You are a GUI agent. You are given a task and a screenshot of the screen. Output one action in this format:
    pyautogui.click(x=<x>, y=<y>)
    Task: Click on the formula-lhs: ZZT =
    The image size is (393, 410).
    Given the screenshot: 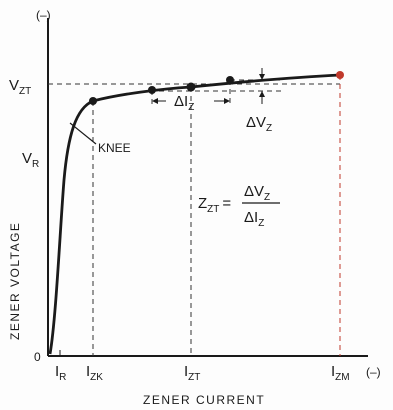 What is the action you would take?
    pyautogui.click(x=214, y=205)
    